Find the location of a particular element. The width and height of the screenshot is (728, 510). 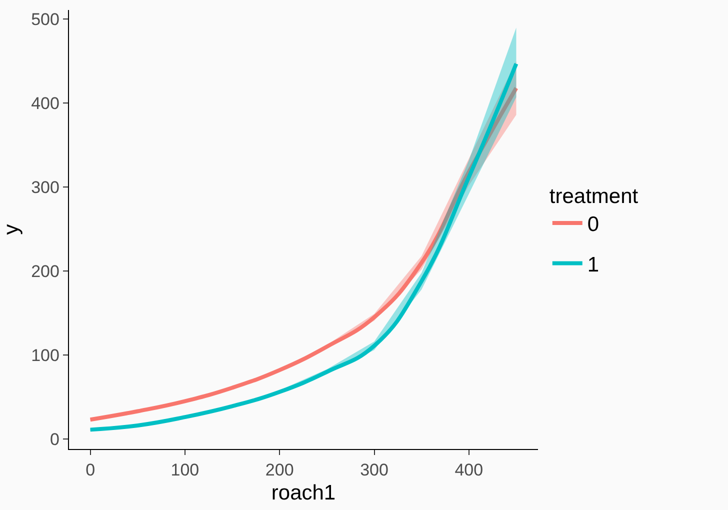

y-tick-label: 0 is located at coordinates (55, 439).